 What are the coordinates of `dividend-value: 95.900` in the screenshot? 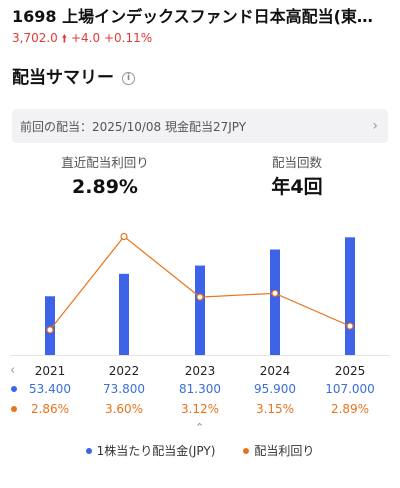 It's located at (275, 389).